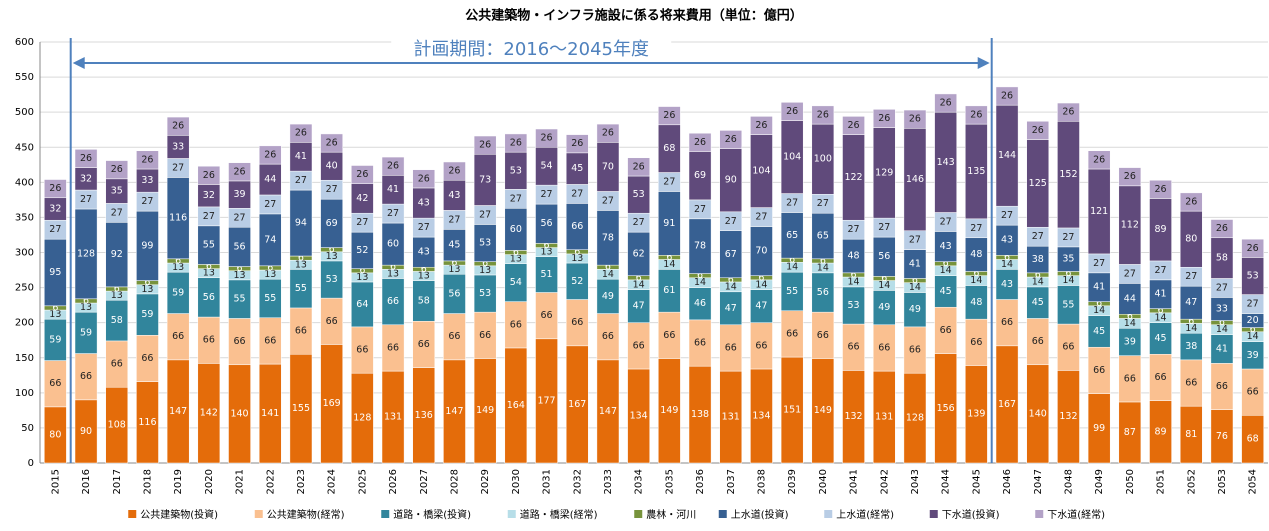 This screenshot has height=531, width=1269. What do you see at coordinates (1253, 481) in the screenshot?
I see `x-tick-label: 2054` at bounding box center [1253, 481].